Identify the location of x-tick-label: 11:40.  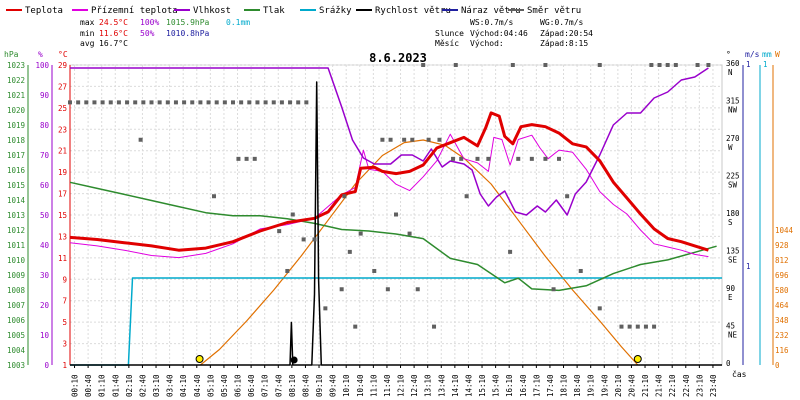
(387, 385).